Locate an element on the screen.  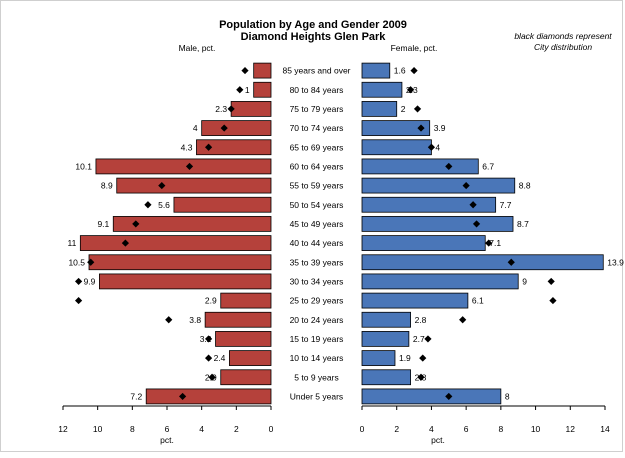
male-value-label: 10.1 is located at coordinates (83, 166).